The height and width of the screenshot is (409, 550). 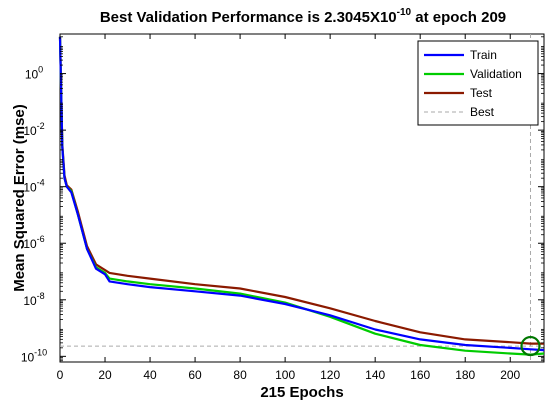 What do you see at coordinates (33, 129) in the screenshot?
I see `y-tick-label: 10⁻²` at bounding box center [33, 129].